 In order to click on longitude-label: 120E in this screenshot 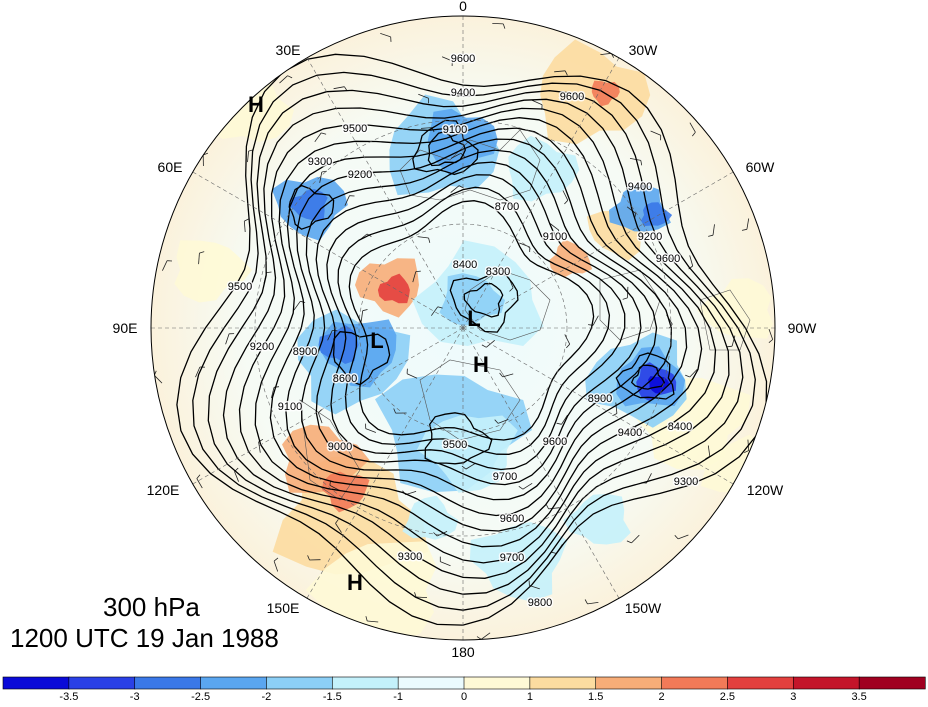, I will do `click(163, 490)`.